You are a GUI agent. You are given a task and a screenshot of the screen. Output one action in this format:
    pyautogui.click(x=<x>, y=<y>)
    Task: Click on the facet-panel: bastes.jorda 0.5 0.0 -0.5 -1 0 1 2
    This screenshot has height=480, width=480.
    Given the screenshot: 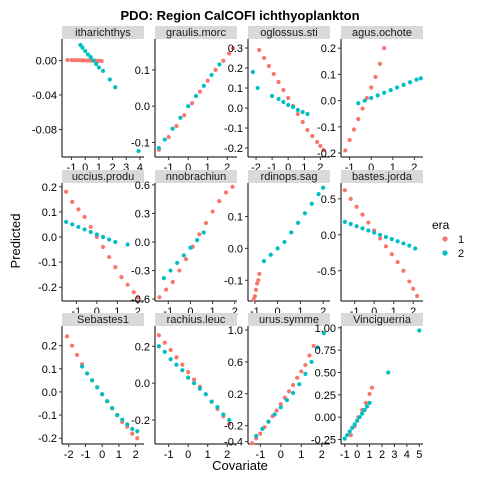 What is the action you would take?
    pyautogui.click(x=370, y=244)
    